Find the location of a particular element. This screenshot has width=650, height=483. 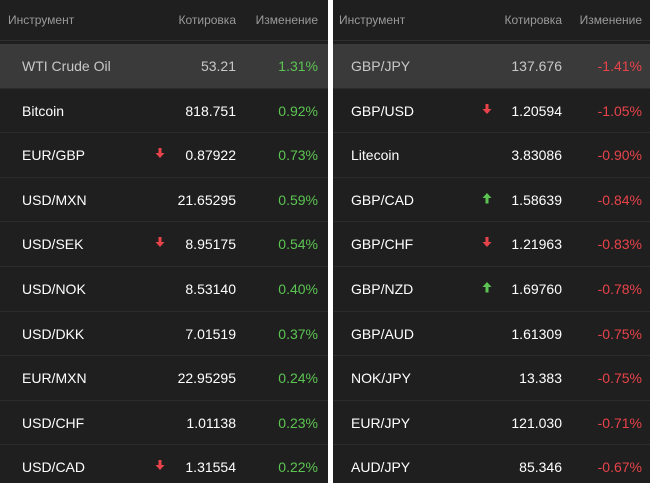

quote-value: 0.87922 is located at coordinates (210, 155).